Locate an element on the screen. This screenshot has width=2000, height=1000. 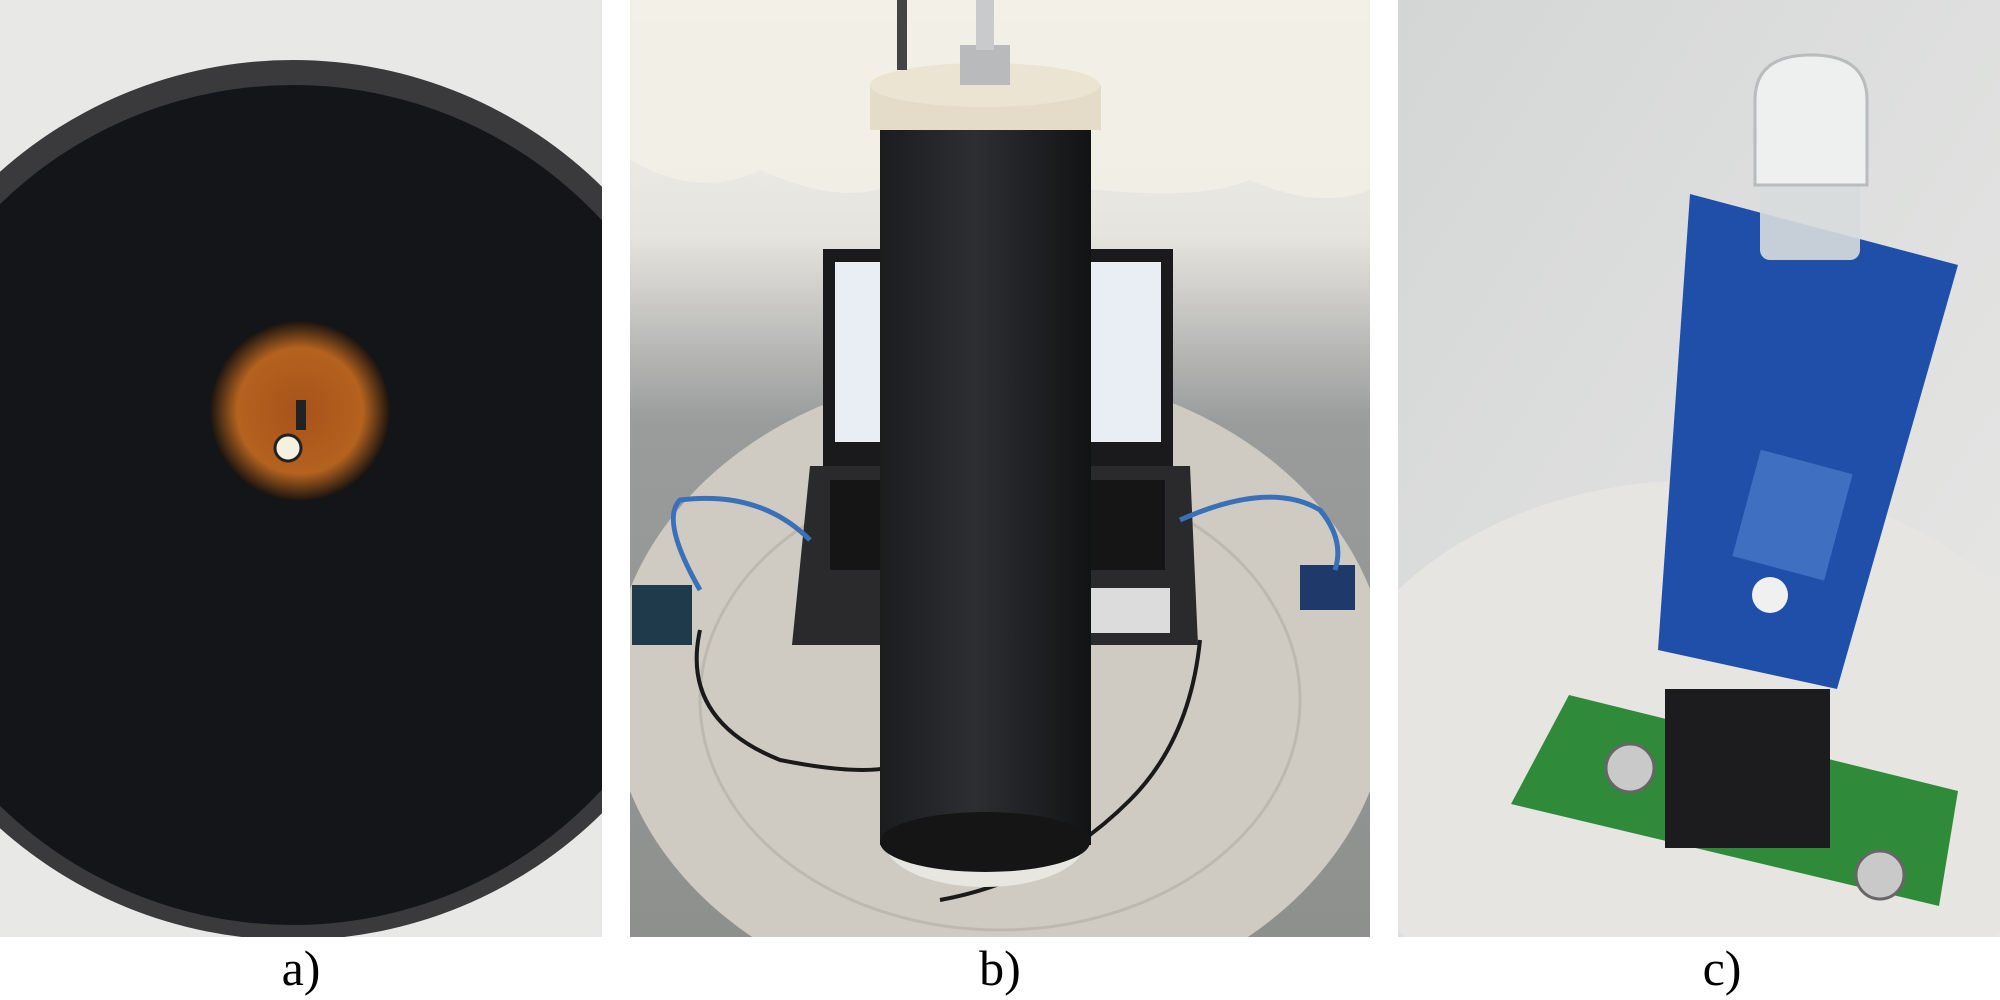
panel-label: a) is located at coordinates (301, 968).